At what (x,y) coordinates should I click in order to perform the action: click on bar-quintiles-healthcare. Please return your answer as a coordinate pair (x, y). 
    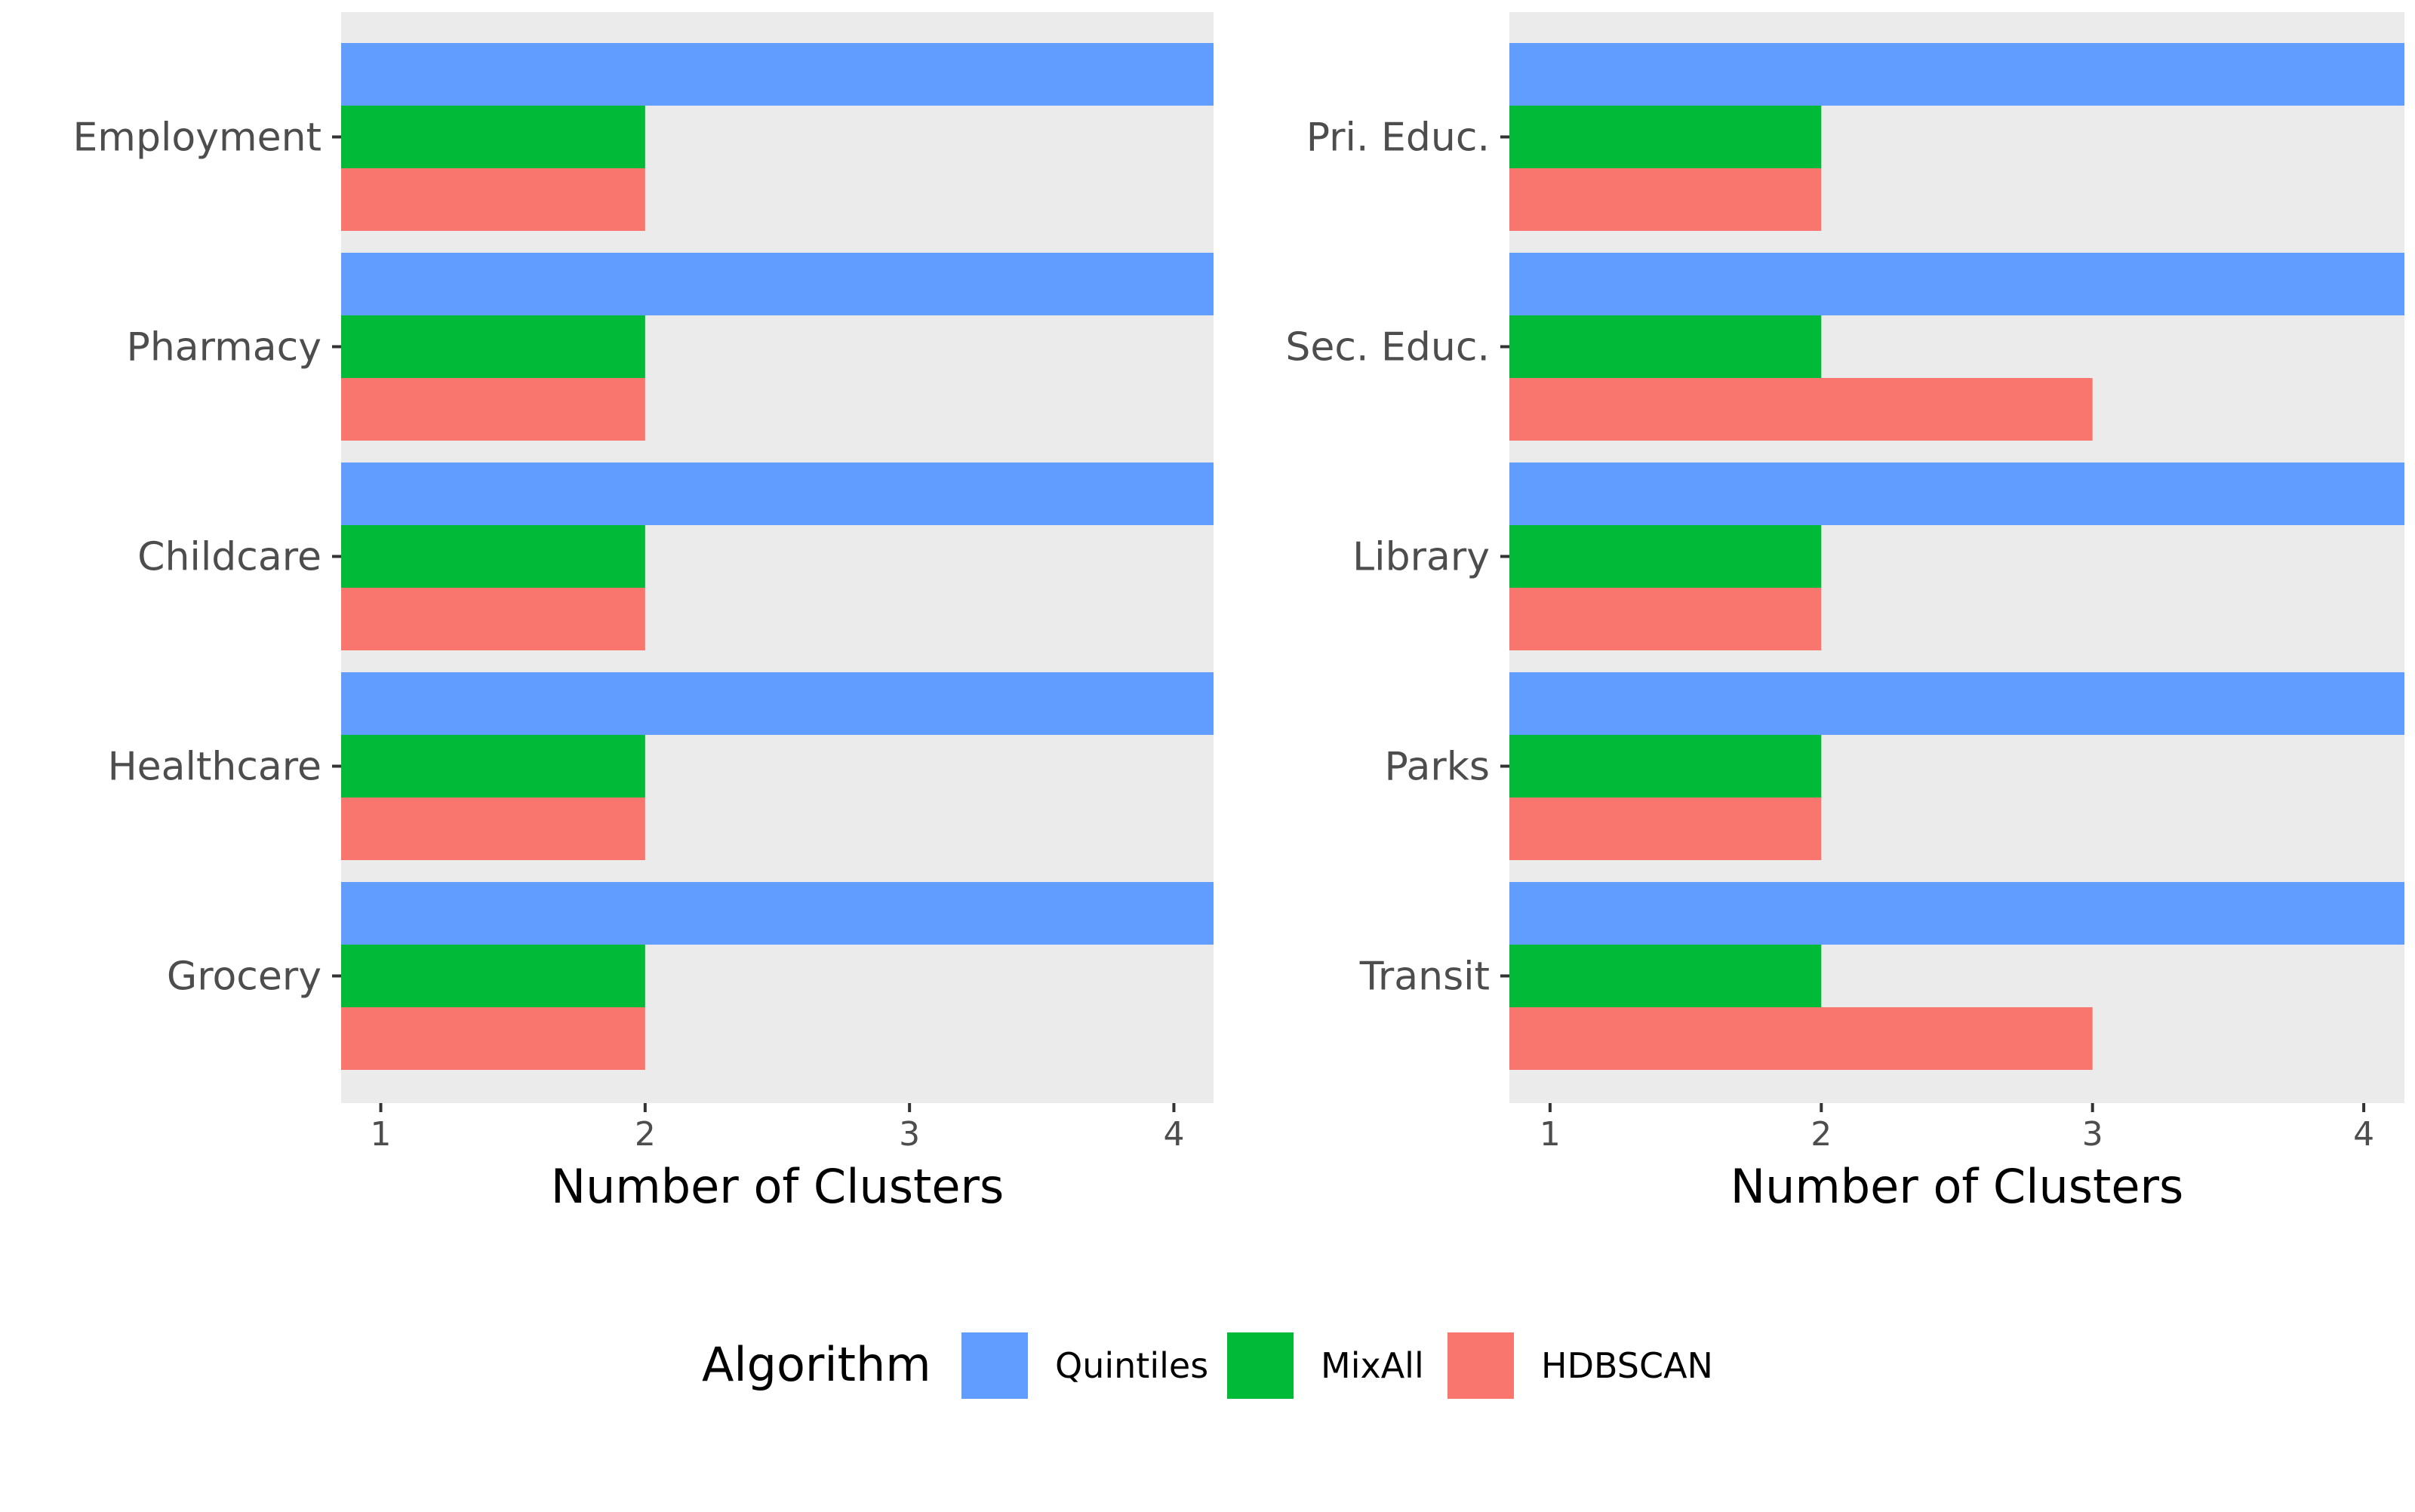
    Looking at the image, I should click on (777, 703).